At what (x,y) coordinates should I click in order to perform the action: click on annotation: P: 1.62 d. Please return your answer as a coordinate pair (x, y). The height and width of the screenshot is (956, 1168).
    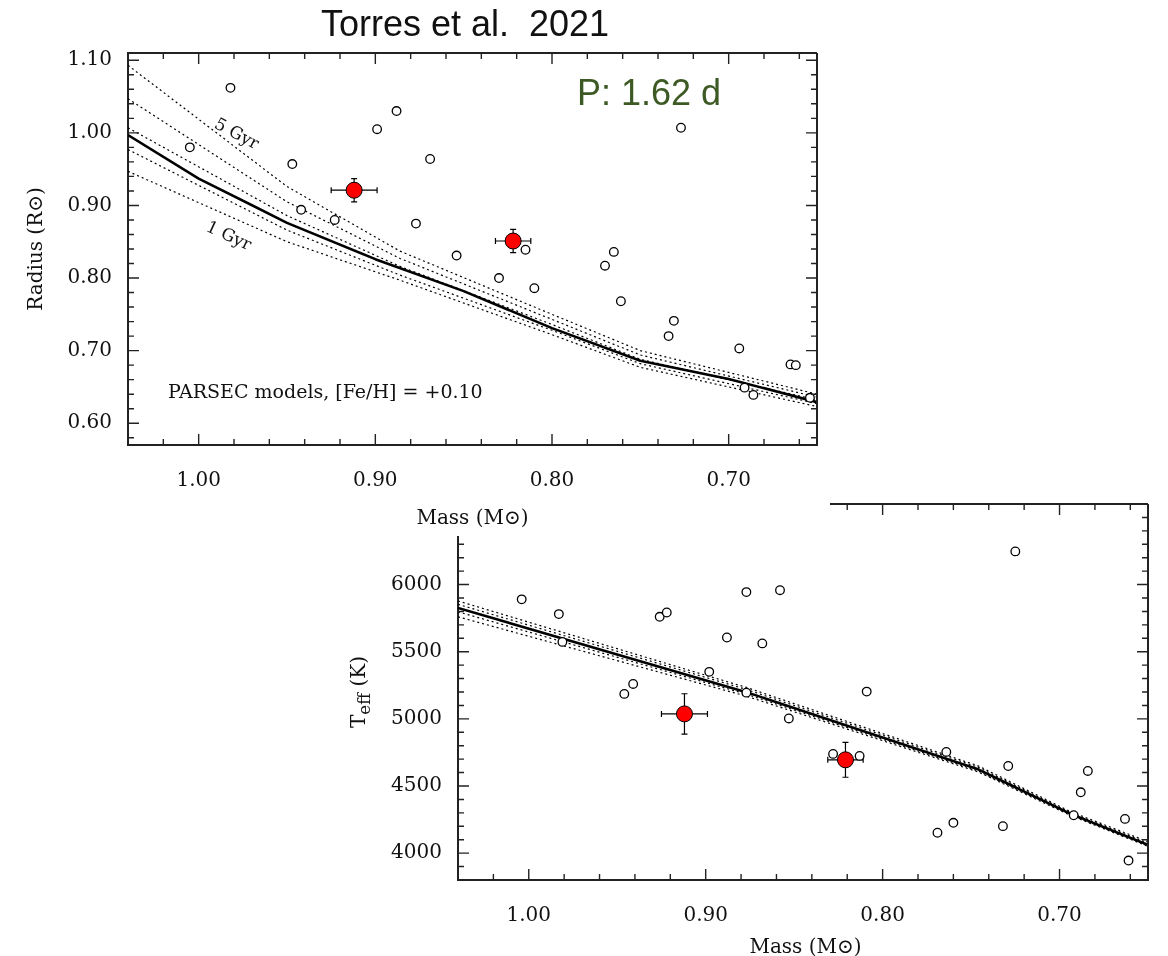
    Looking at the image, I should click on (649, 93).